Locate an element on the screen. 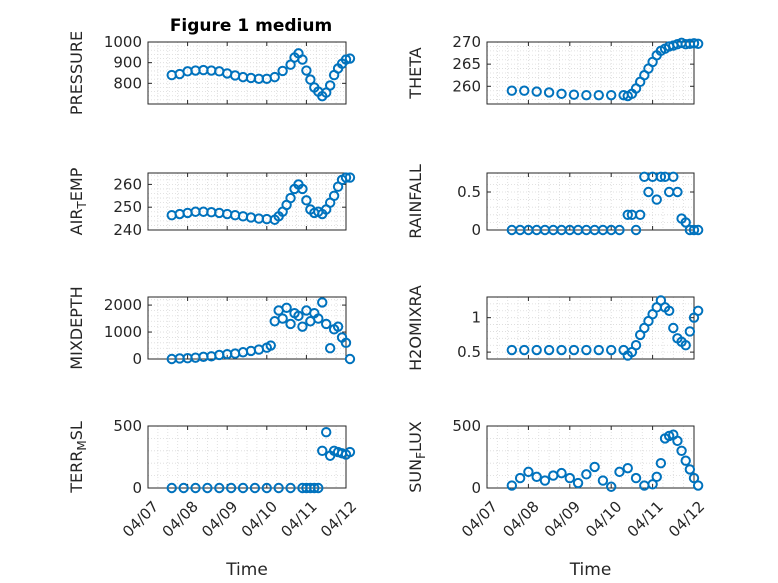 This screenshot has width=778, height=583. y-tick-label: 270 is located at coordinates (466, 42).